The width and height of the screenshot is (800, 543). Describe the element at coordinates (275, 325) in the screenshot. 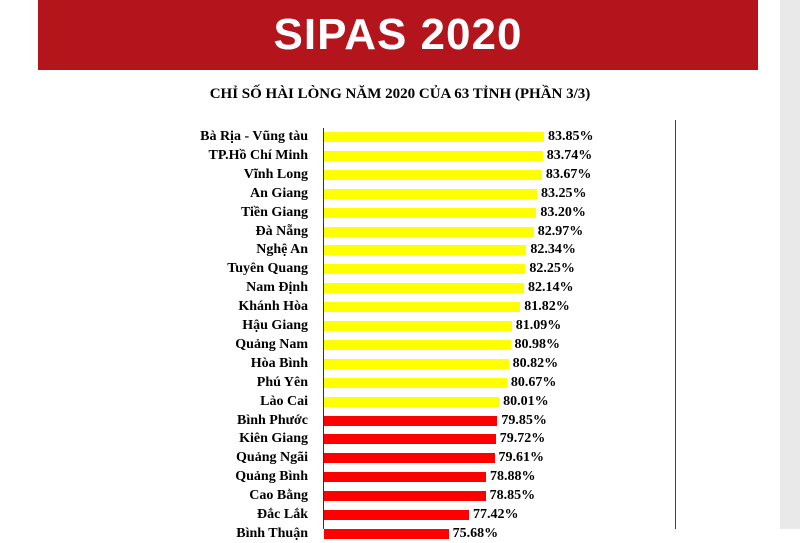

I see `category-label: Hậu Giang` at that location.